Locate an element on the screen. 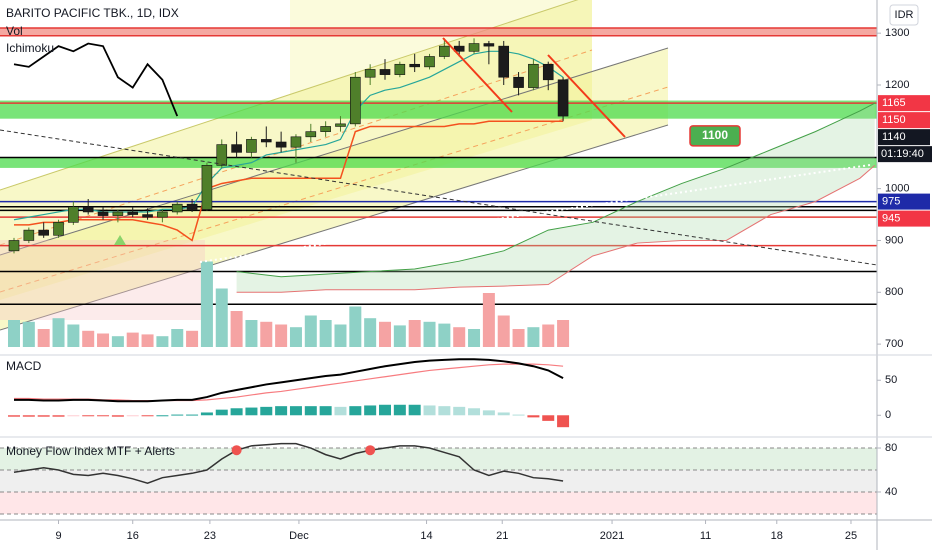 This screenshot has width=932, height=550. x-tick-label: 18 is located at coordinates (777, 536).